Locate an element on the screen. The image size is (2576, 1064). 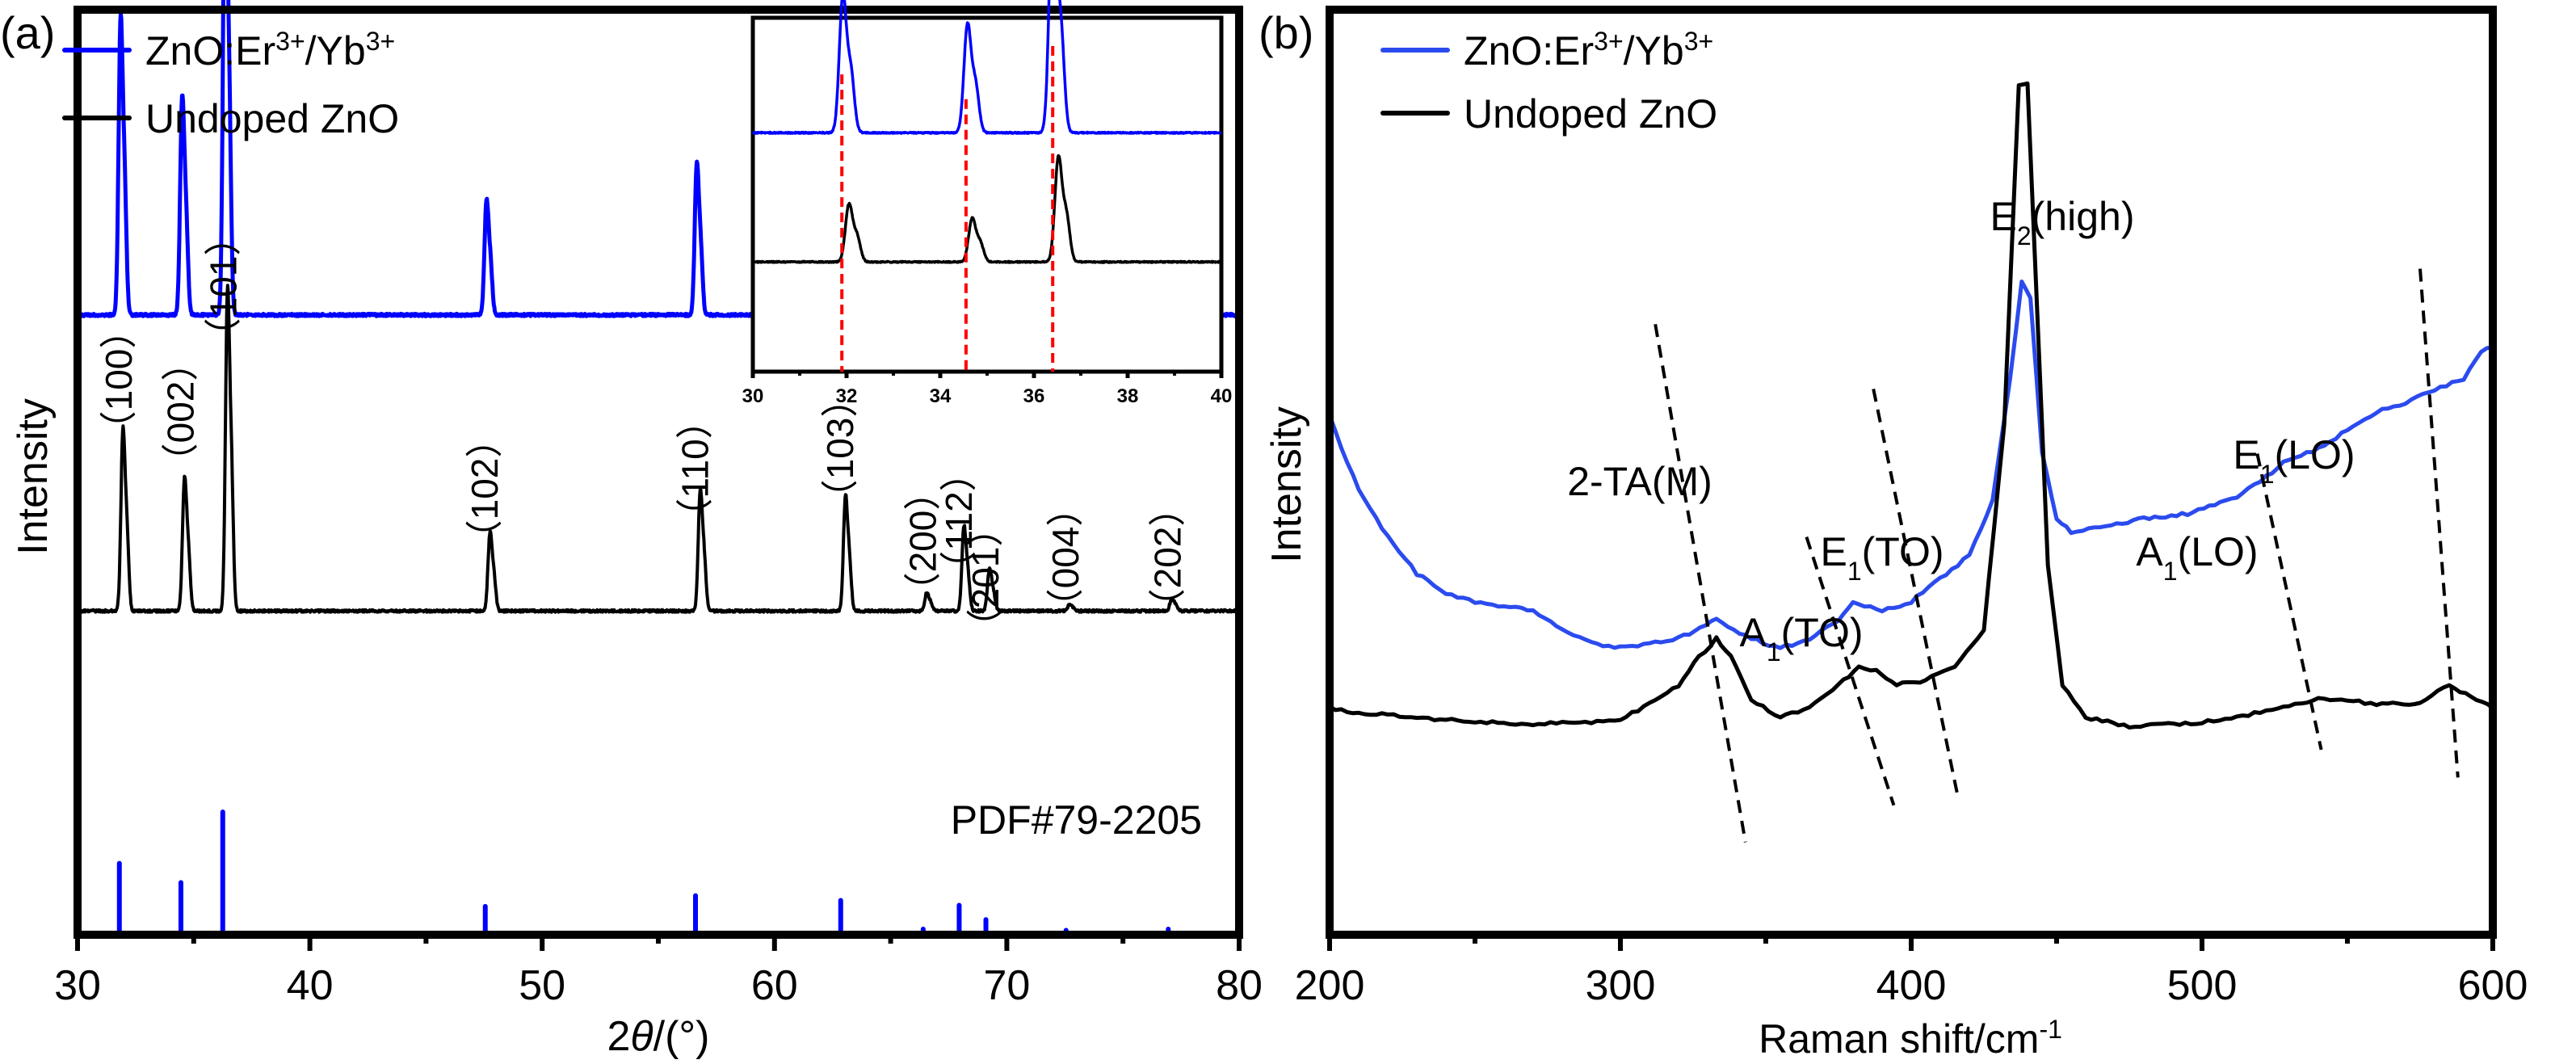
x-tick-label: 200 is located at coordinates (1330, 985).